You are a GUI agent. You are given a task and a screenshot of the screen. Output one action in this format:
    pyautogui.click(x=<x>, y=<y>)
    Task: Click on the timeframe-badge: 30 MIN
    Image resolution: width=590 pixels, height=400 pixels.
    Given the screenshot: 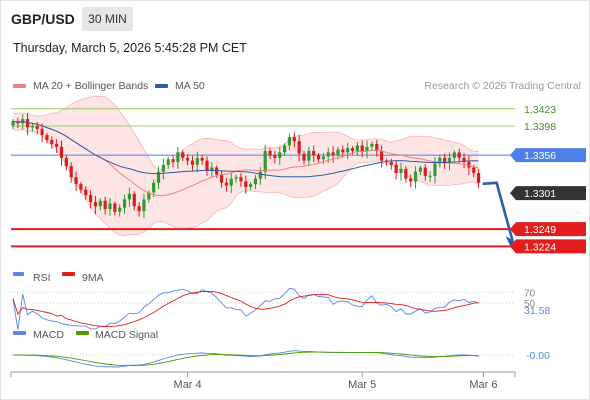 What is the action you would take?
    pyautogui.click(x=107, y=19)
    